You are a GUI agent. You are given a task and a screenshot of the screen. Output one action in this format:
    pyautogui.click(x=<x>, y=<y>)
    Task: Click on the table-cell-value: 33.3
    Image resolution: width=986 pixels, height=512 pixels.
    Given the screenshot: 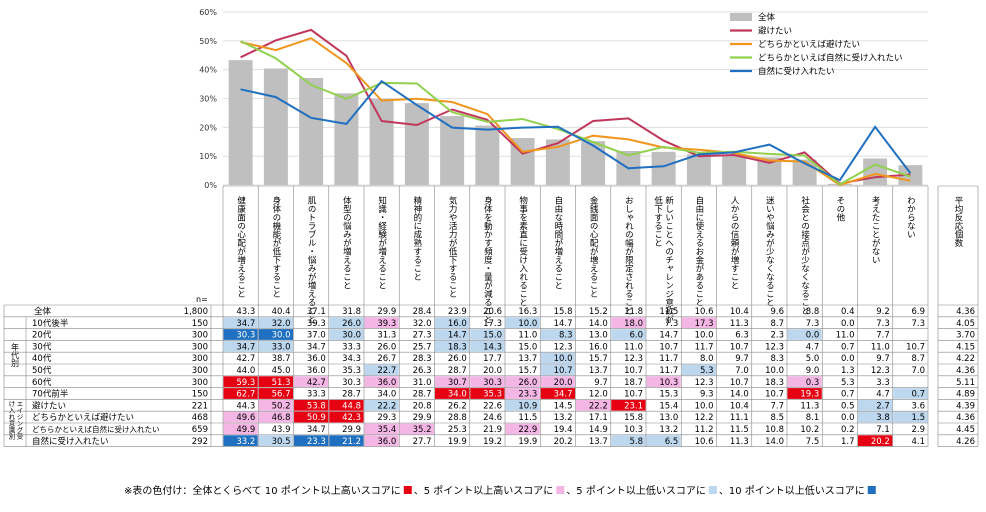 What is the action you would take?
    pyautogui.click(x=351, y=347)
    